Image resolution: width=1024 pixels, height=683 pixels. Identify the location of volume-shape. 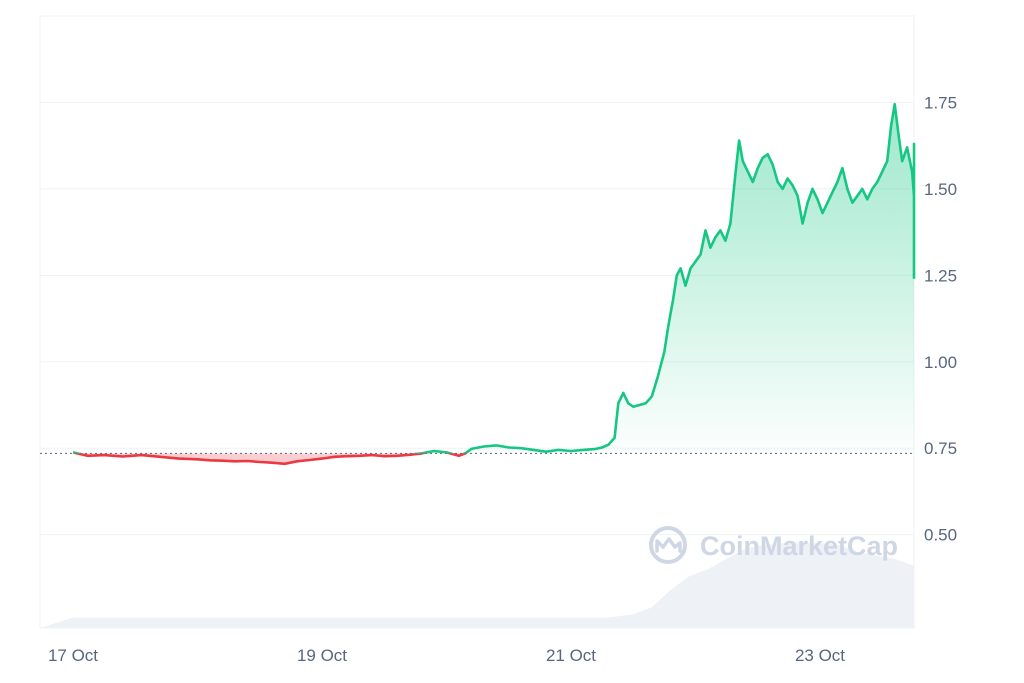
(477, 585).